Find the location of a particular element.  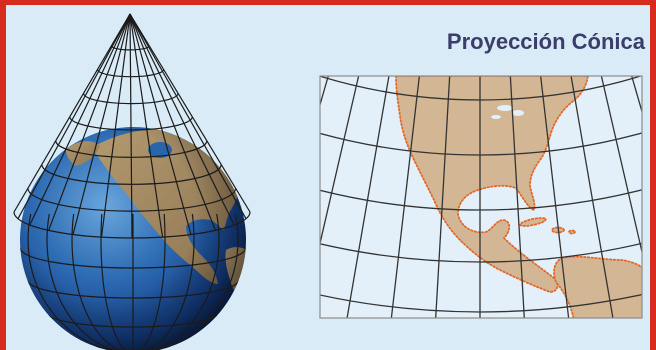

globe-grid is located at coordinates (133, 282).